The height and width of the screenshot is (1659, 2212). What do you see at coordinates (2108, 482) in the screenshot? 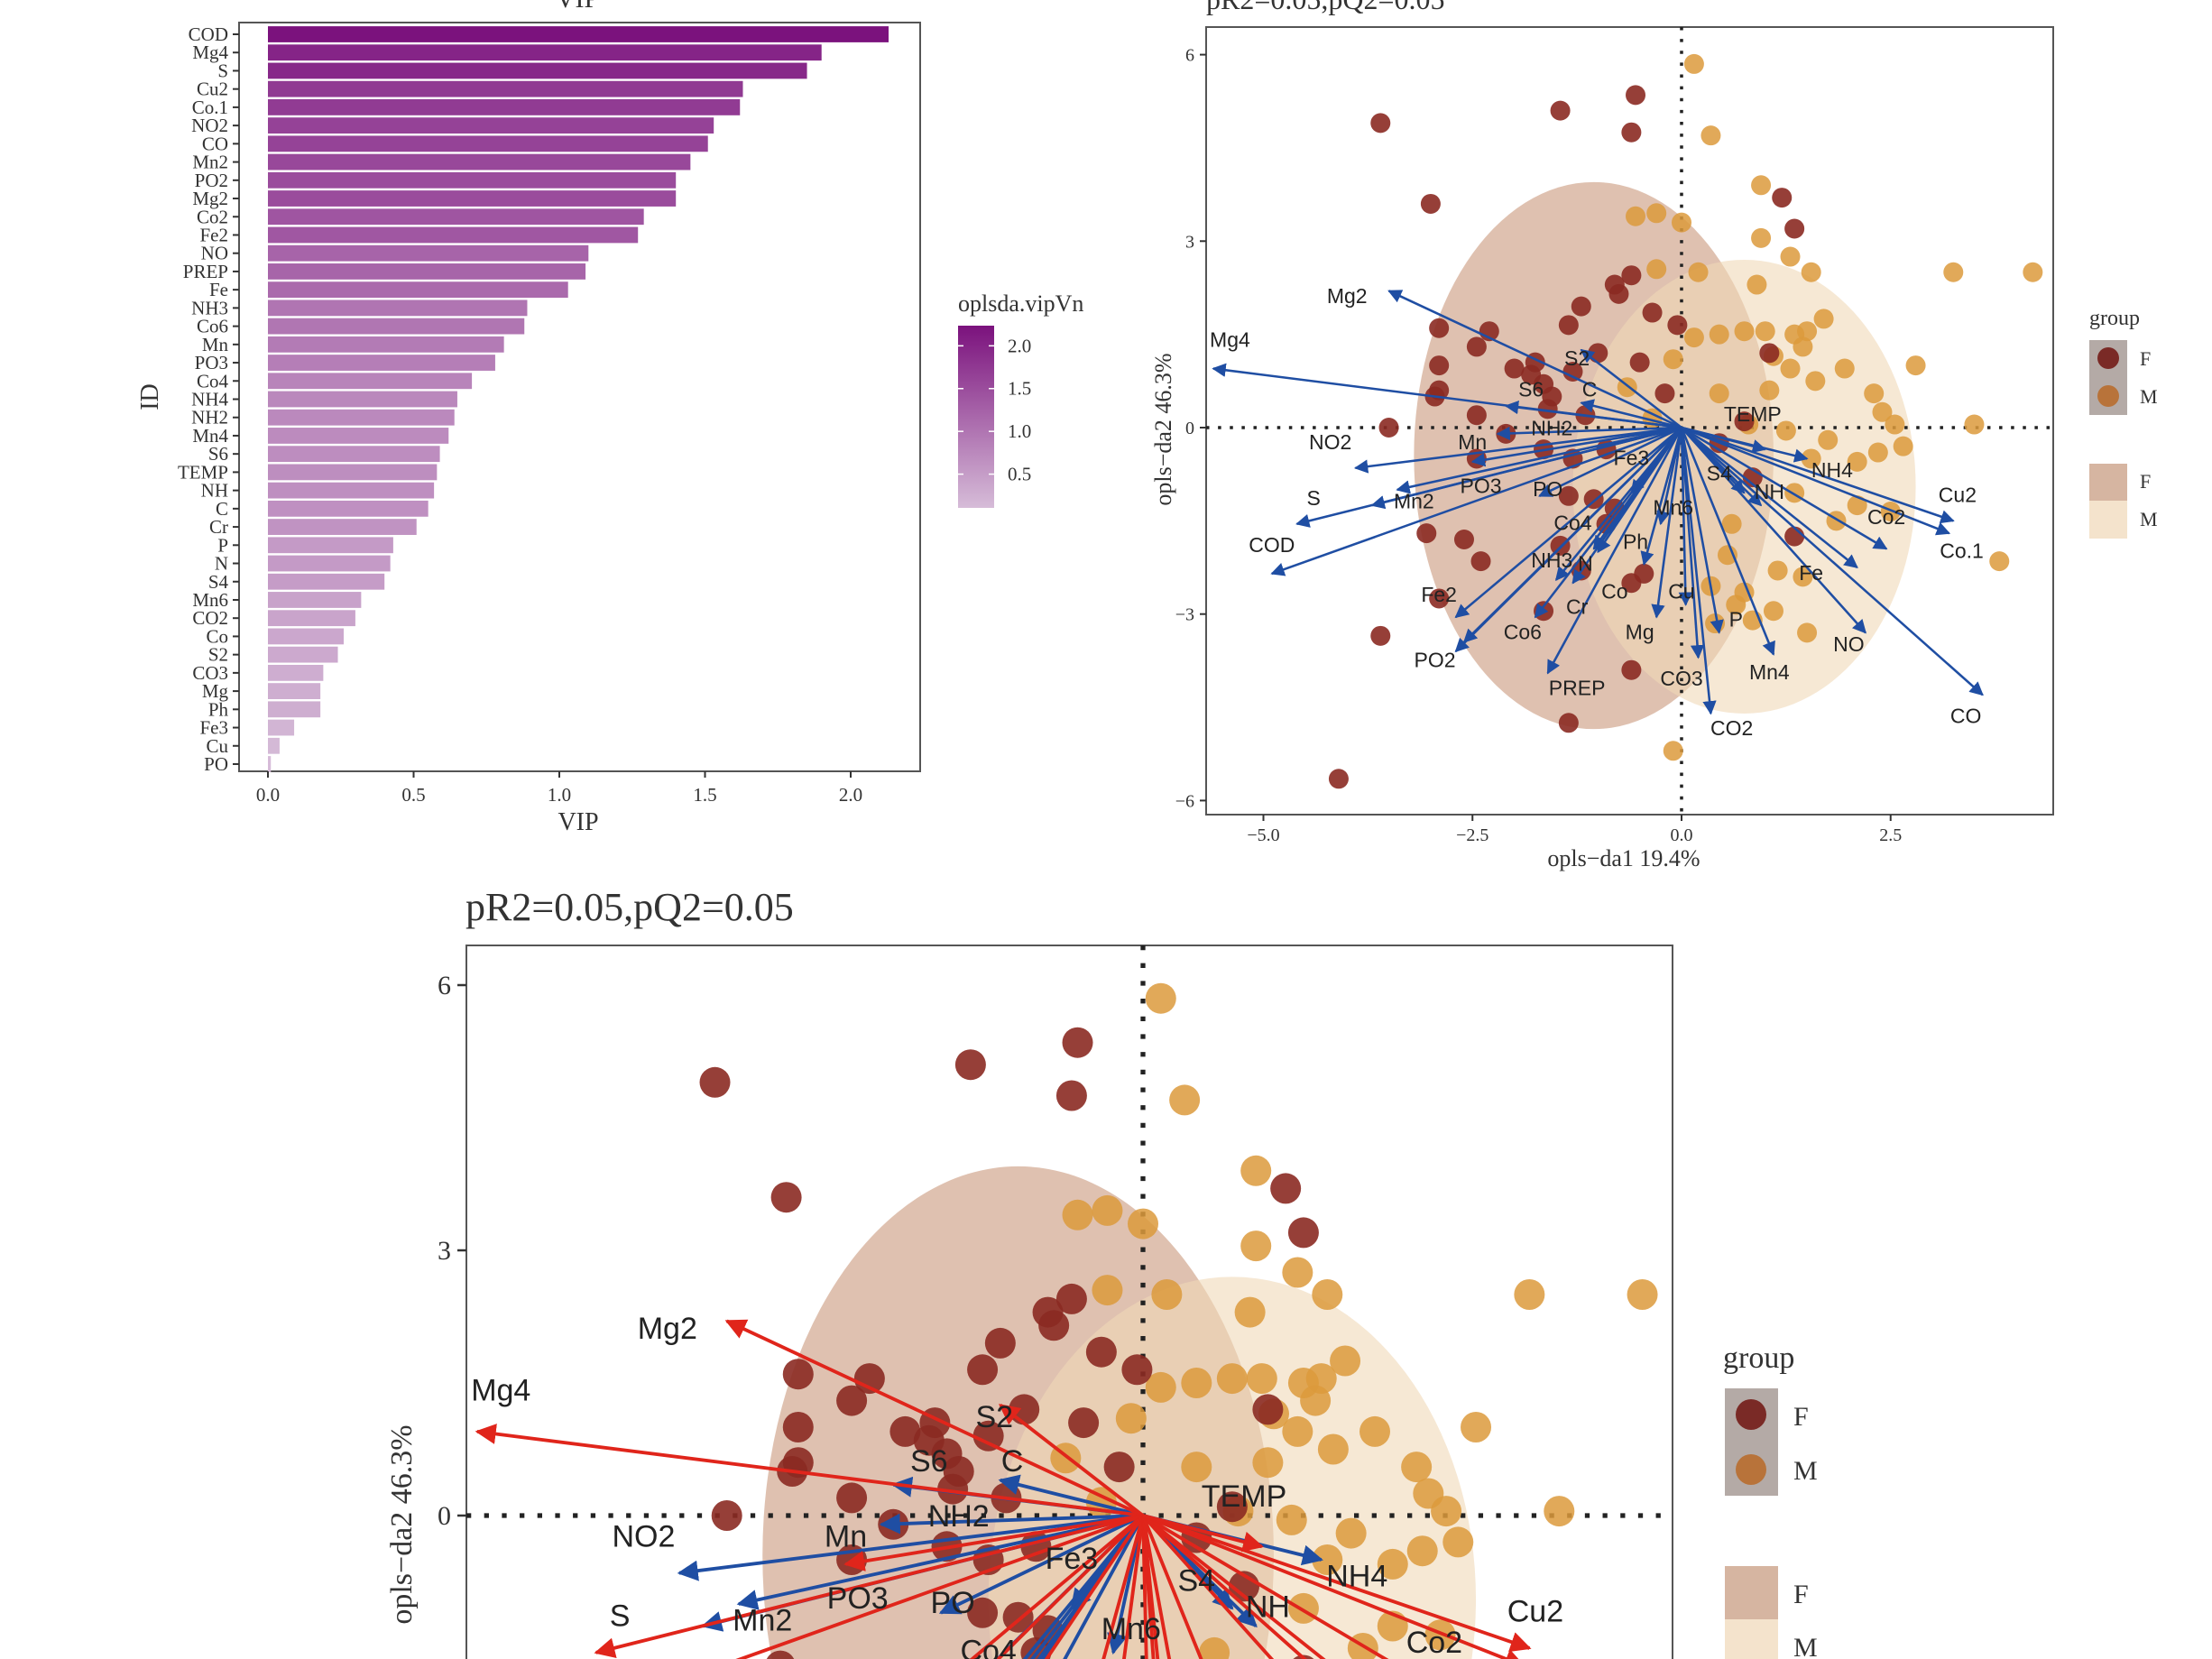
I see `legend-ellipse-F` at bounding box center [2108, 482].